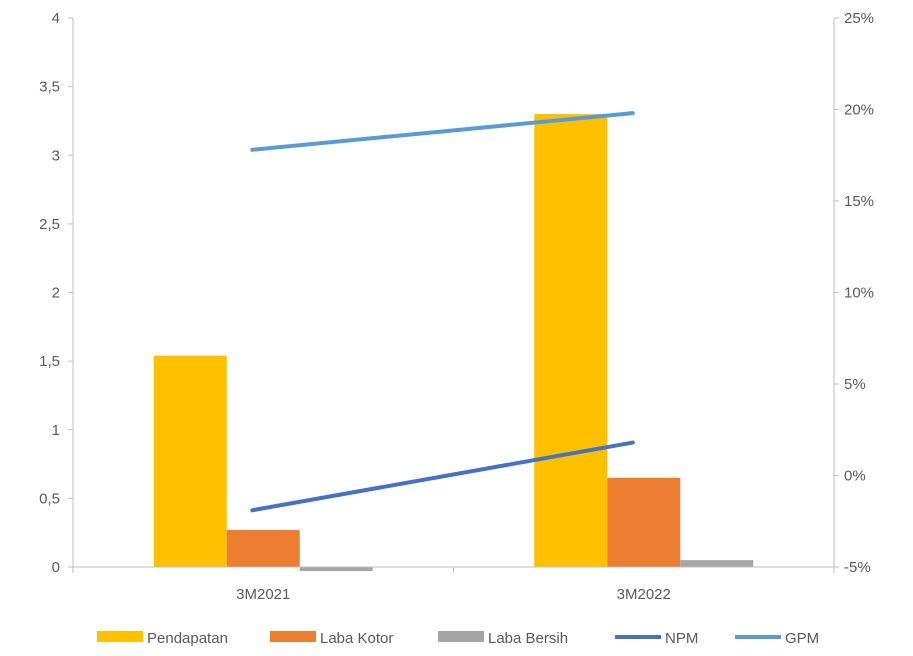 The height and width of the screenshot is (656, 913). Describe the element at coordinates (56, 430) in the screenshot. I see `left-tick-label: 1` at that location.